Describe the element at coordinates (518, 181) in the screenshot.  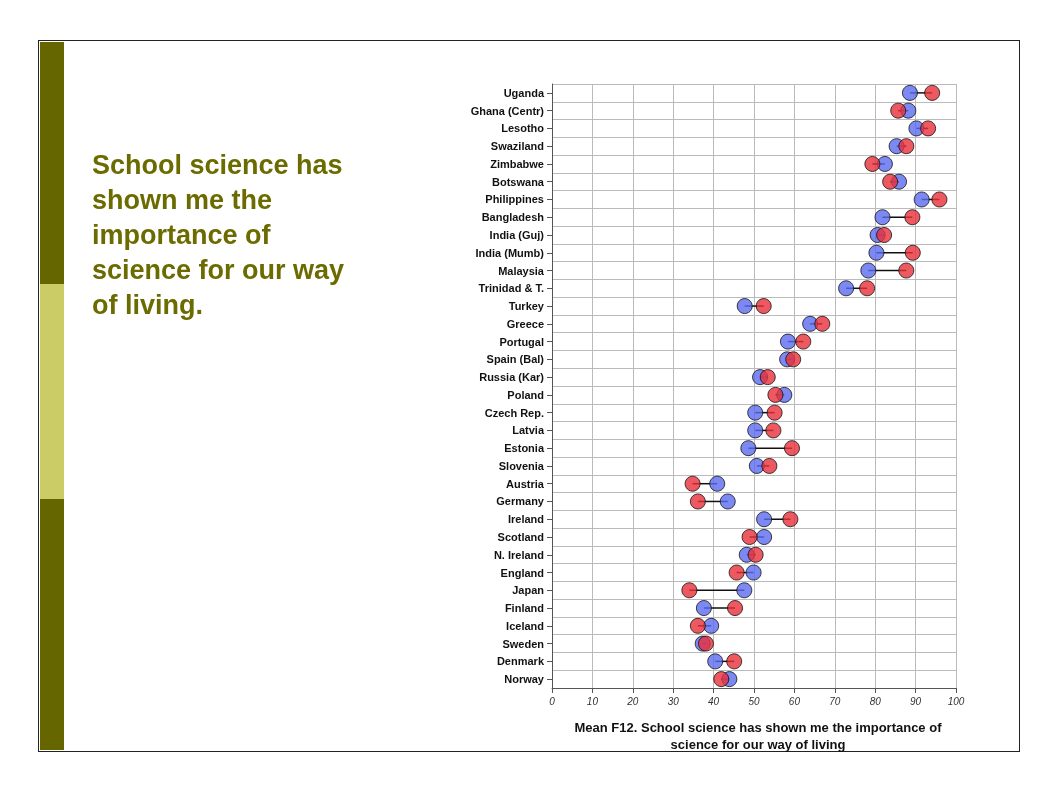
I see `y-tick-label: Botswana` at that location.